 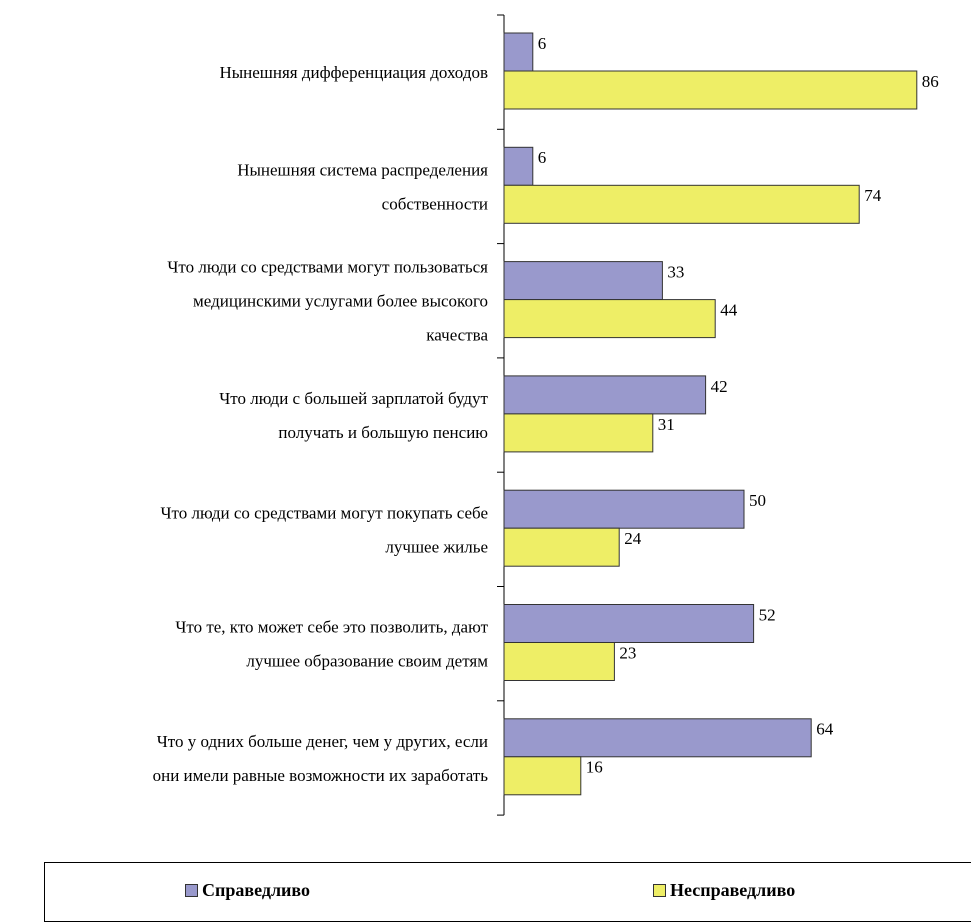 I want to click on category-label-1-line-1: Нынешняя дифференциация доходов, so click(x=353, y=72).